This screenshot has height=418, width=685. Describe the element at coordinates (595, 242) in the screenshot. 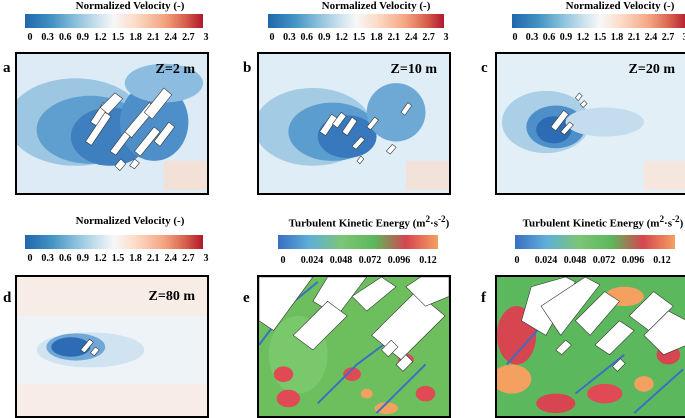

I see `tke-colorbar-f` at that location.